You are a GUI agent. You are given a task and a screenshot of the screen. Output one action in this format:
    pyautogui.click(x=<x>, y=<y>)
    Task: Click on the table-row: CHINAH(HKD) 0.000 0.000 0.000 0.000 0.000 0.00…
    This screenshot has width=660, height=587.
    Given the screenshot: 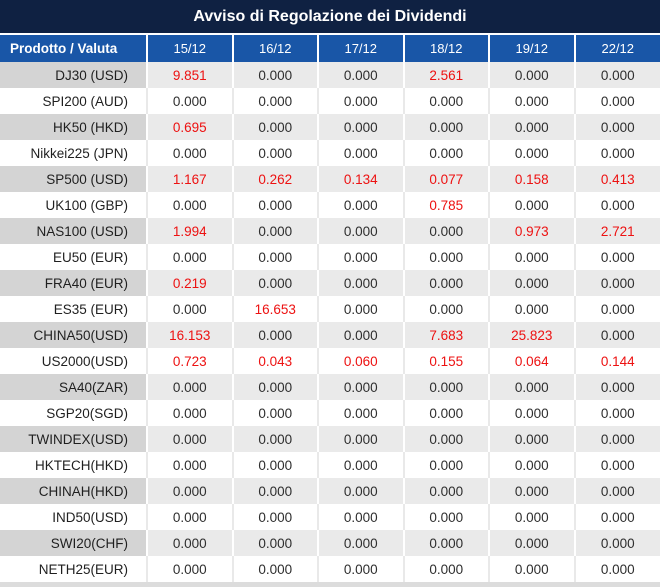 What is the action you would take?
    pyautogui.click(x=330, y=491)
    